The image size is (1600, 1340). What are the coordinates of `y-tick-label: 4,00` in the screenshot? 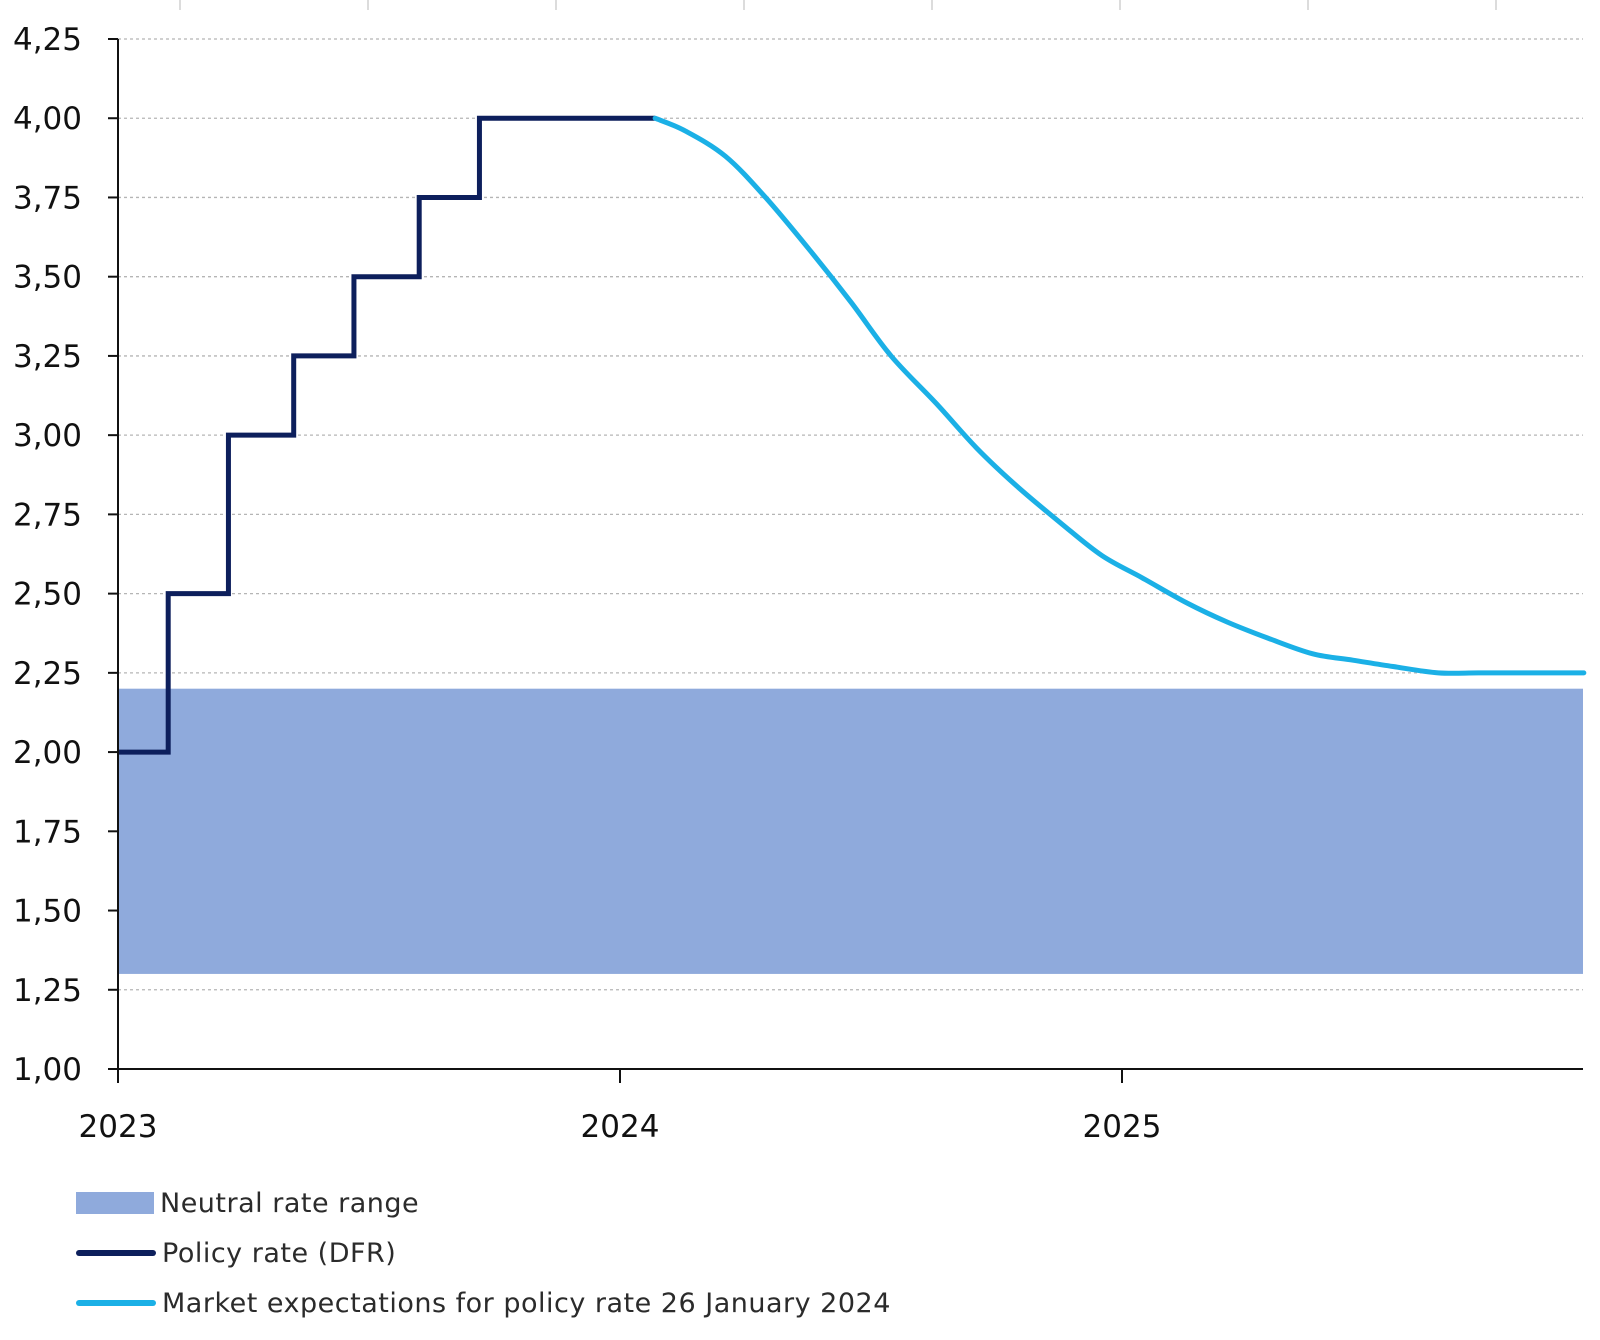 It's located at (47, 119).